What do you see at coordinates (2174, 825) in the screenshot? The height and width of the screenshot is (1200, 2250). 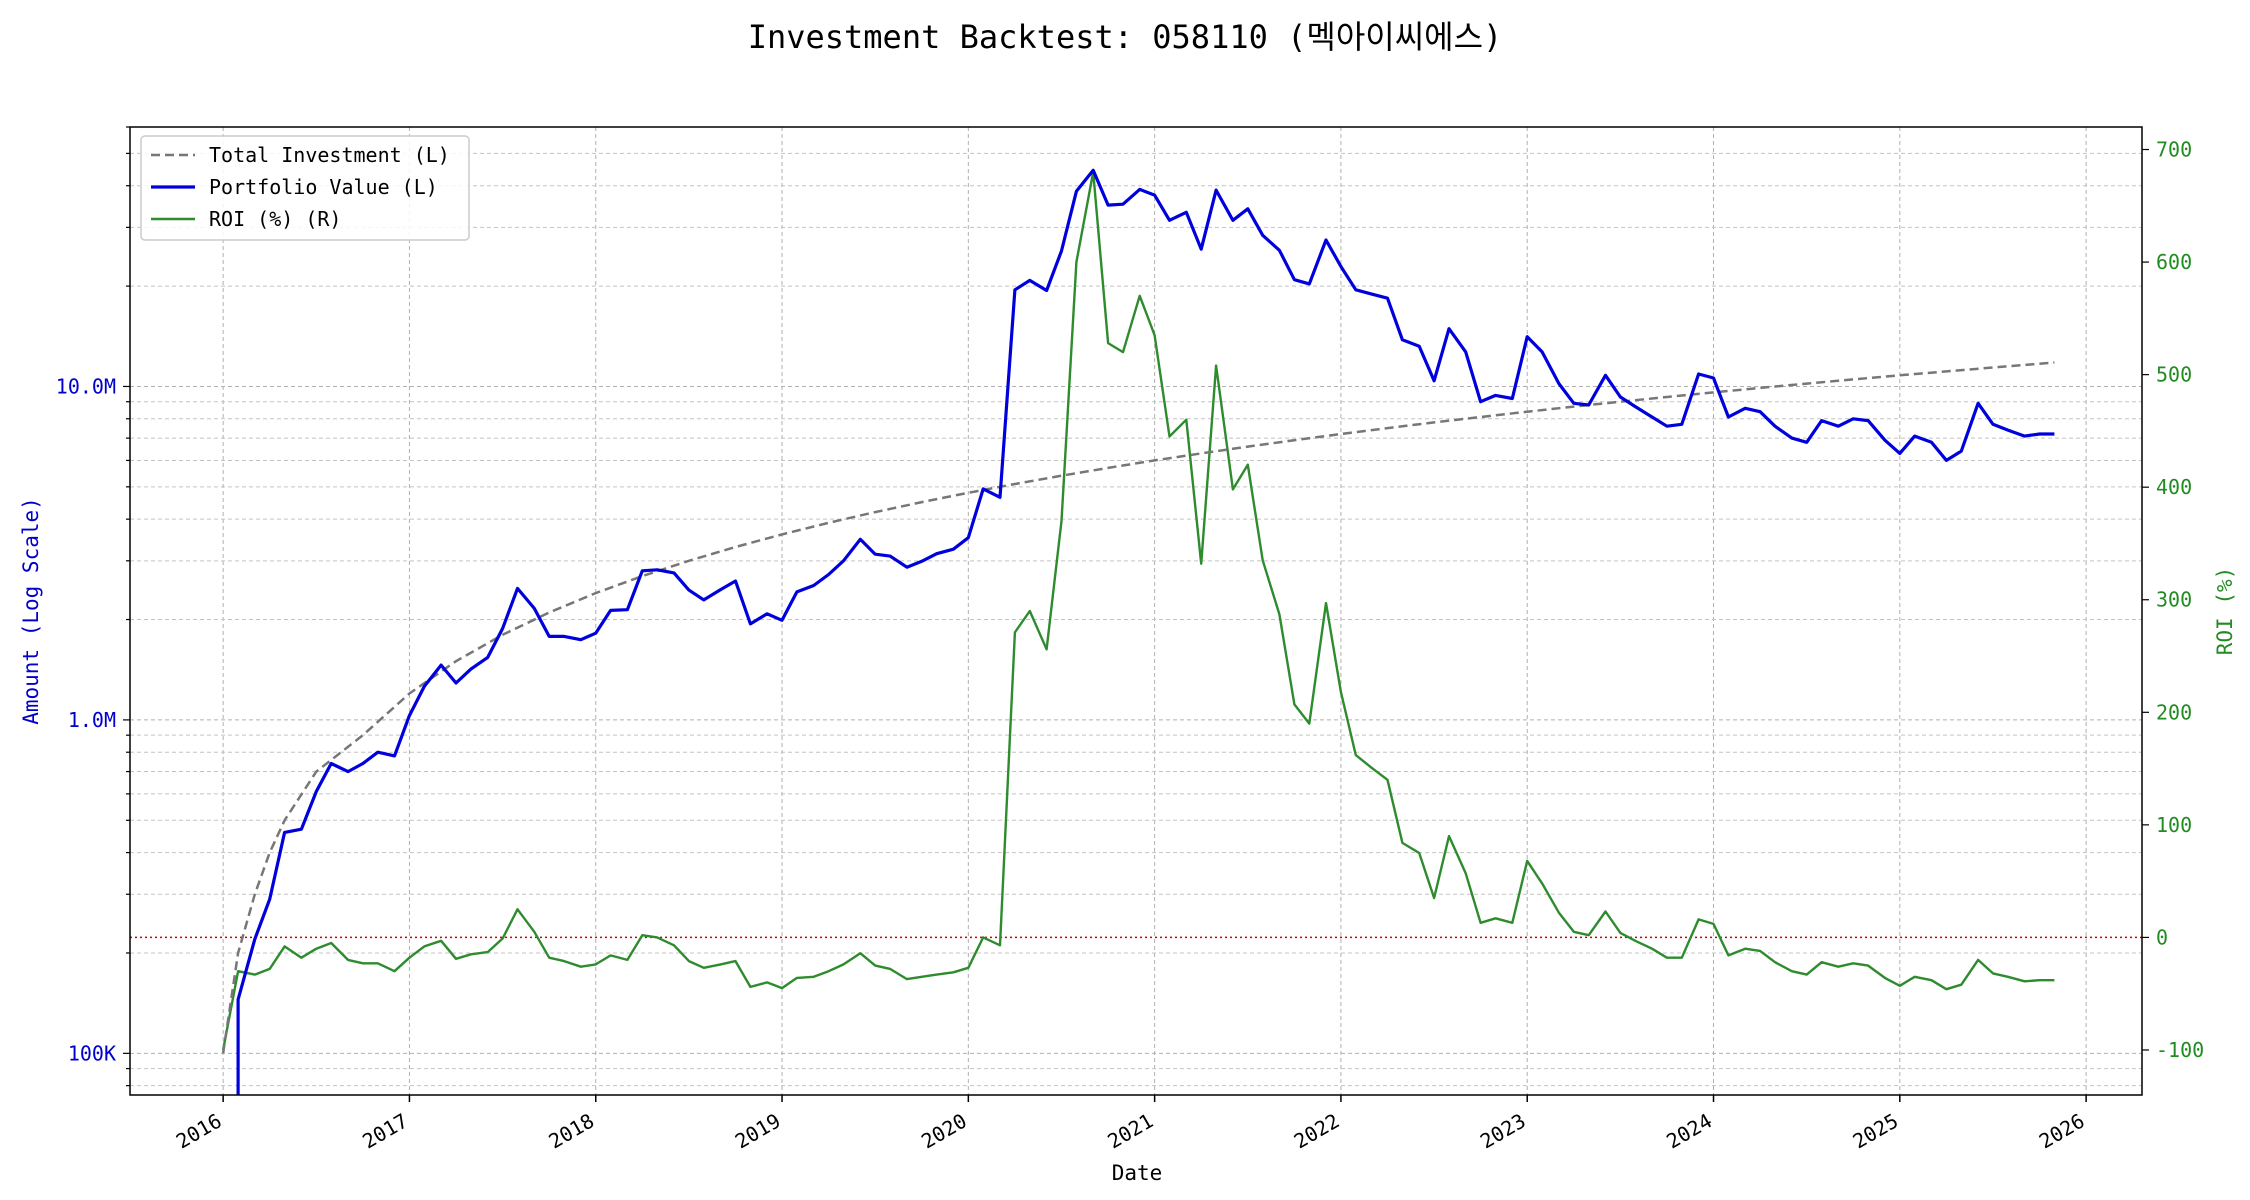 I see `right-tick-label: 100` at bounding box center [2174, 825].